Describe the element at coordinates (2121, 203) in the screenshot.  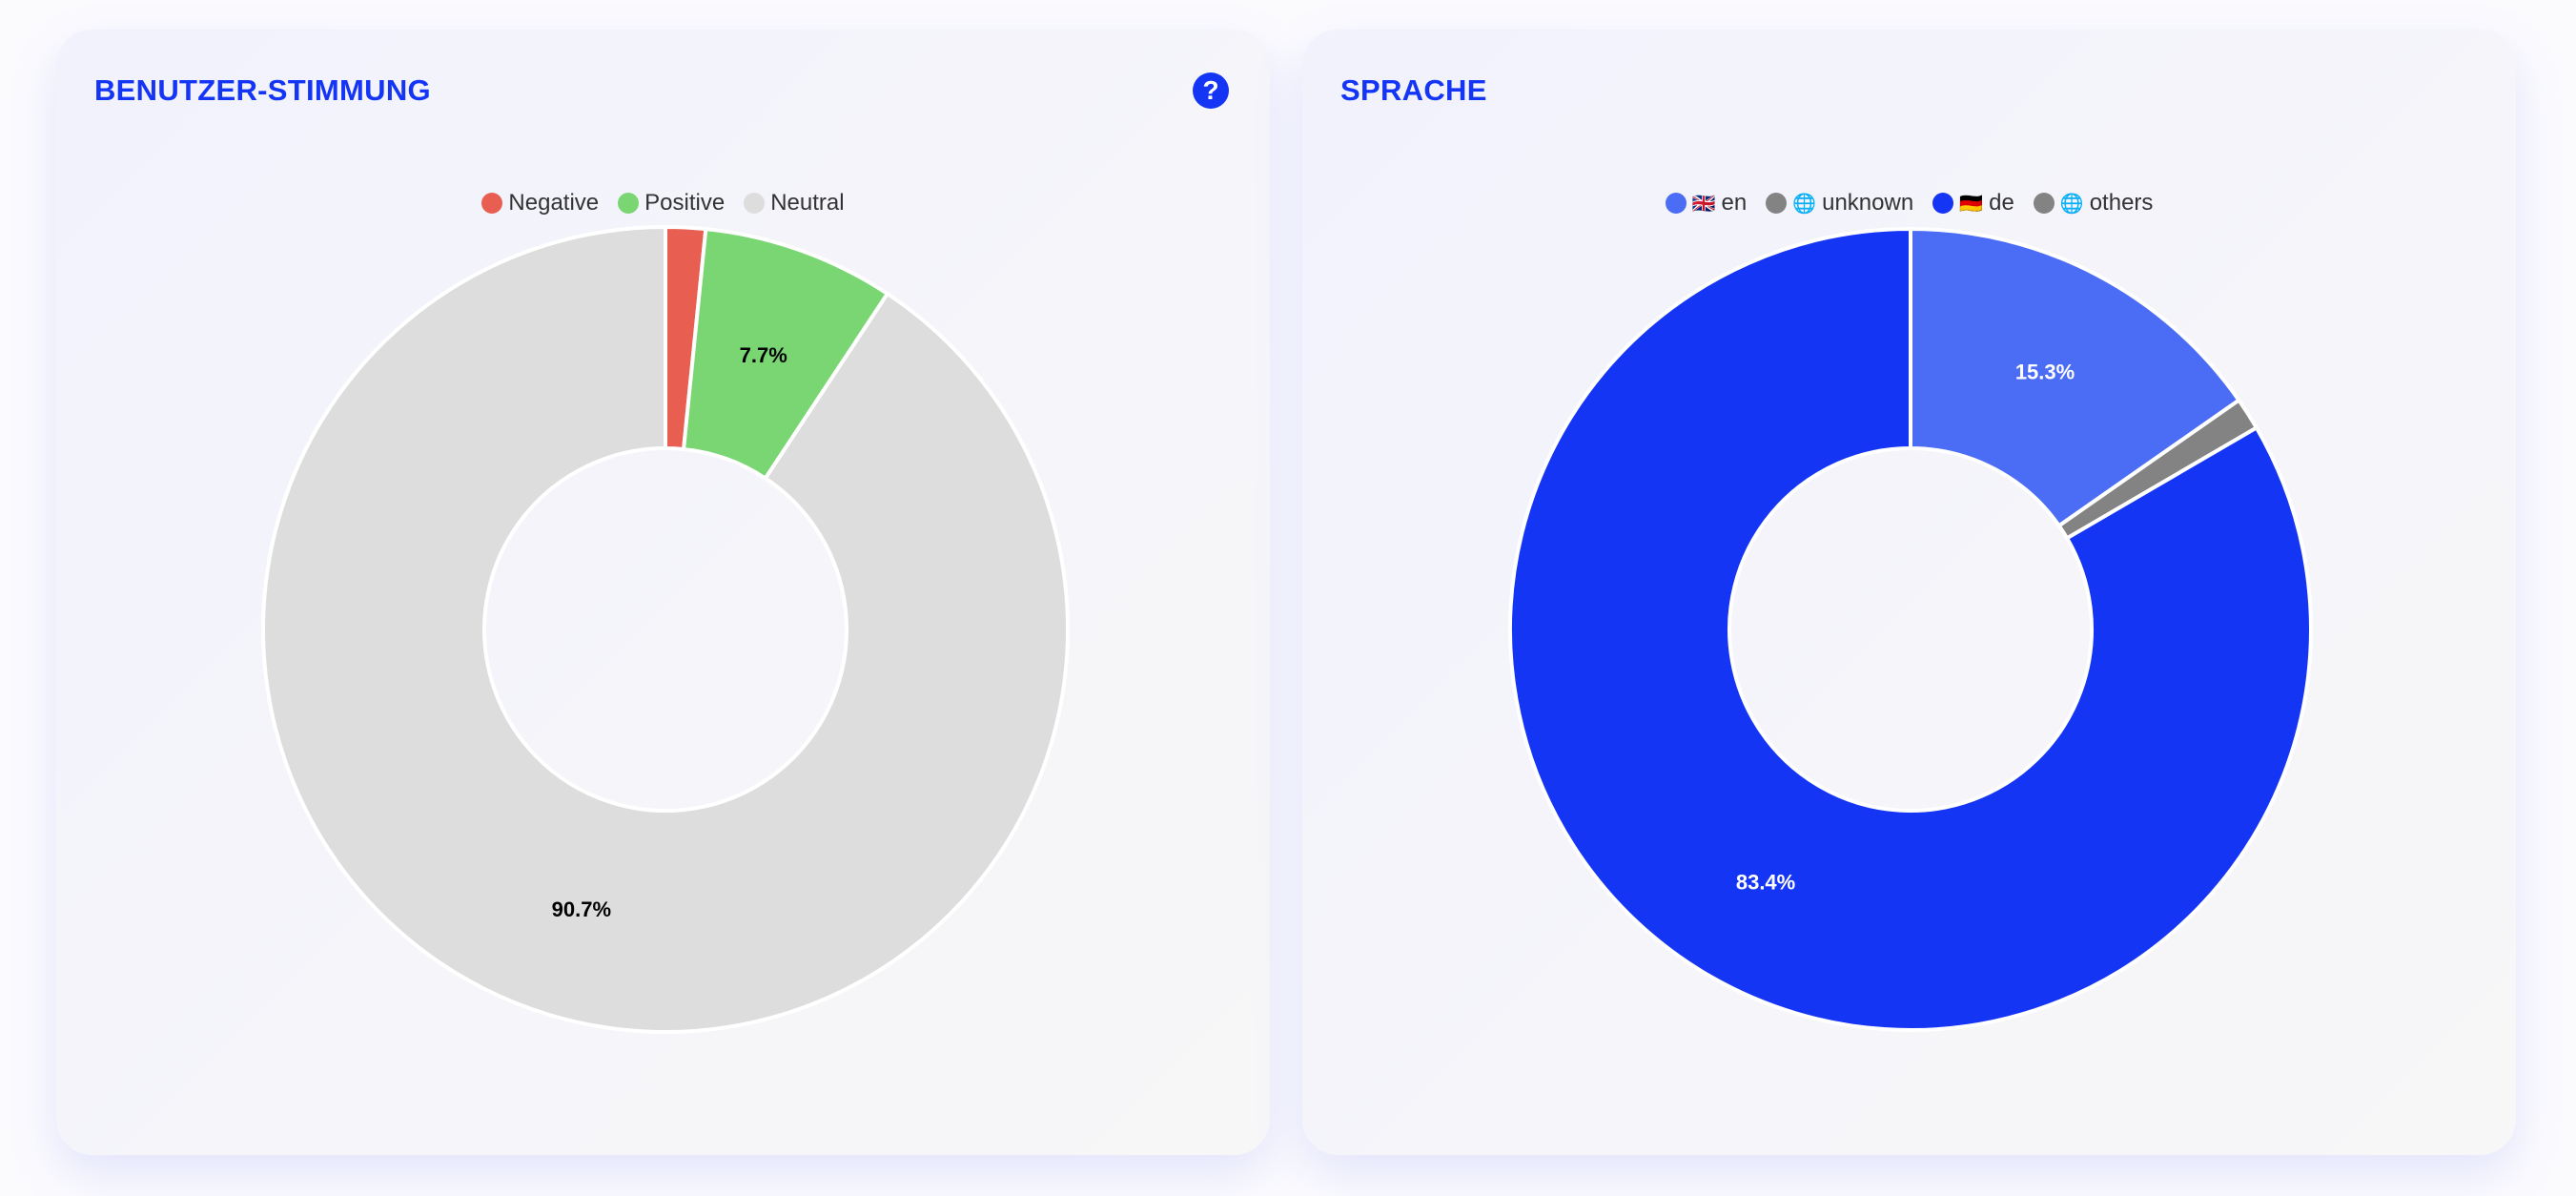
I see `legend-label: others` at that location.